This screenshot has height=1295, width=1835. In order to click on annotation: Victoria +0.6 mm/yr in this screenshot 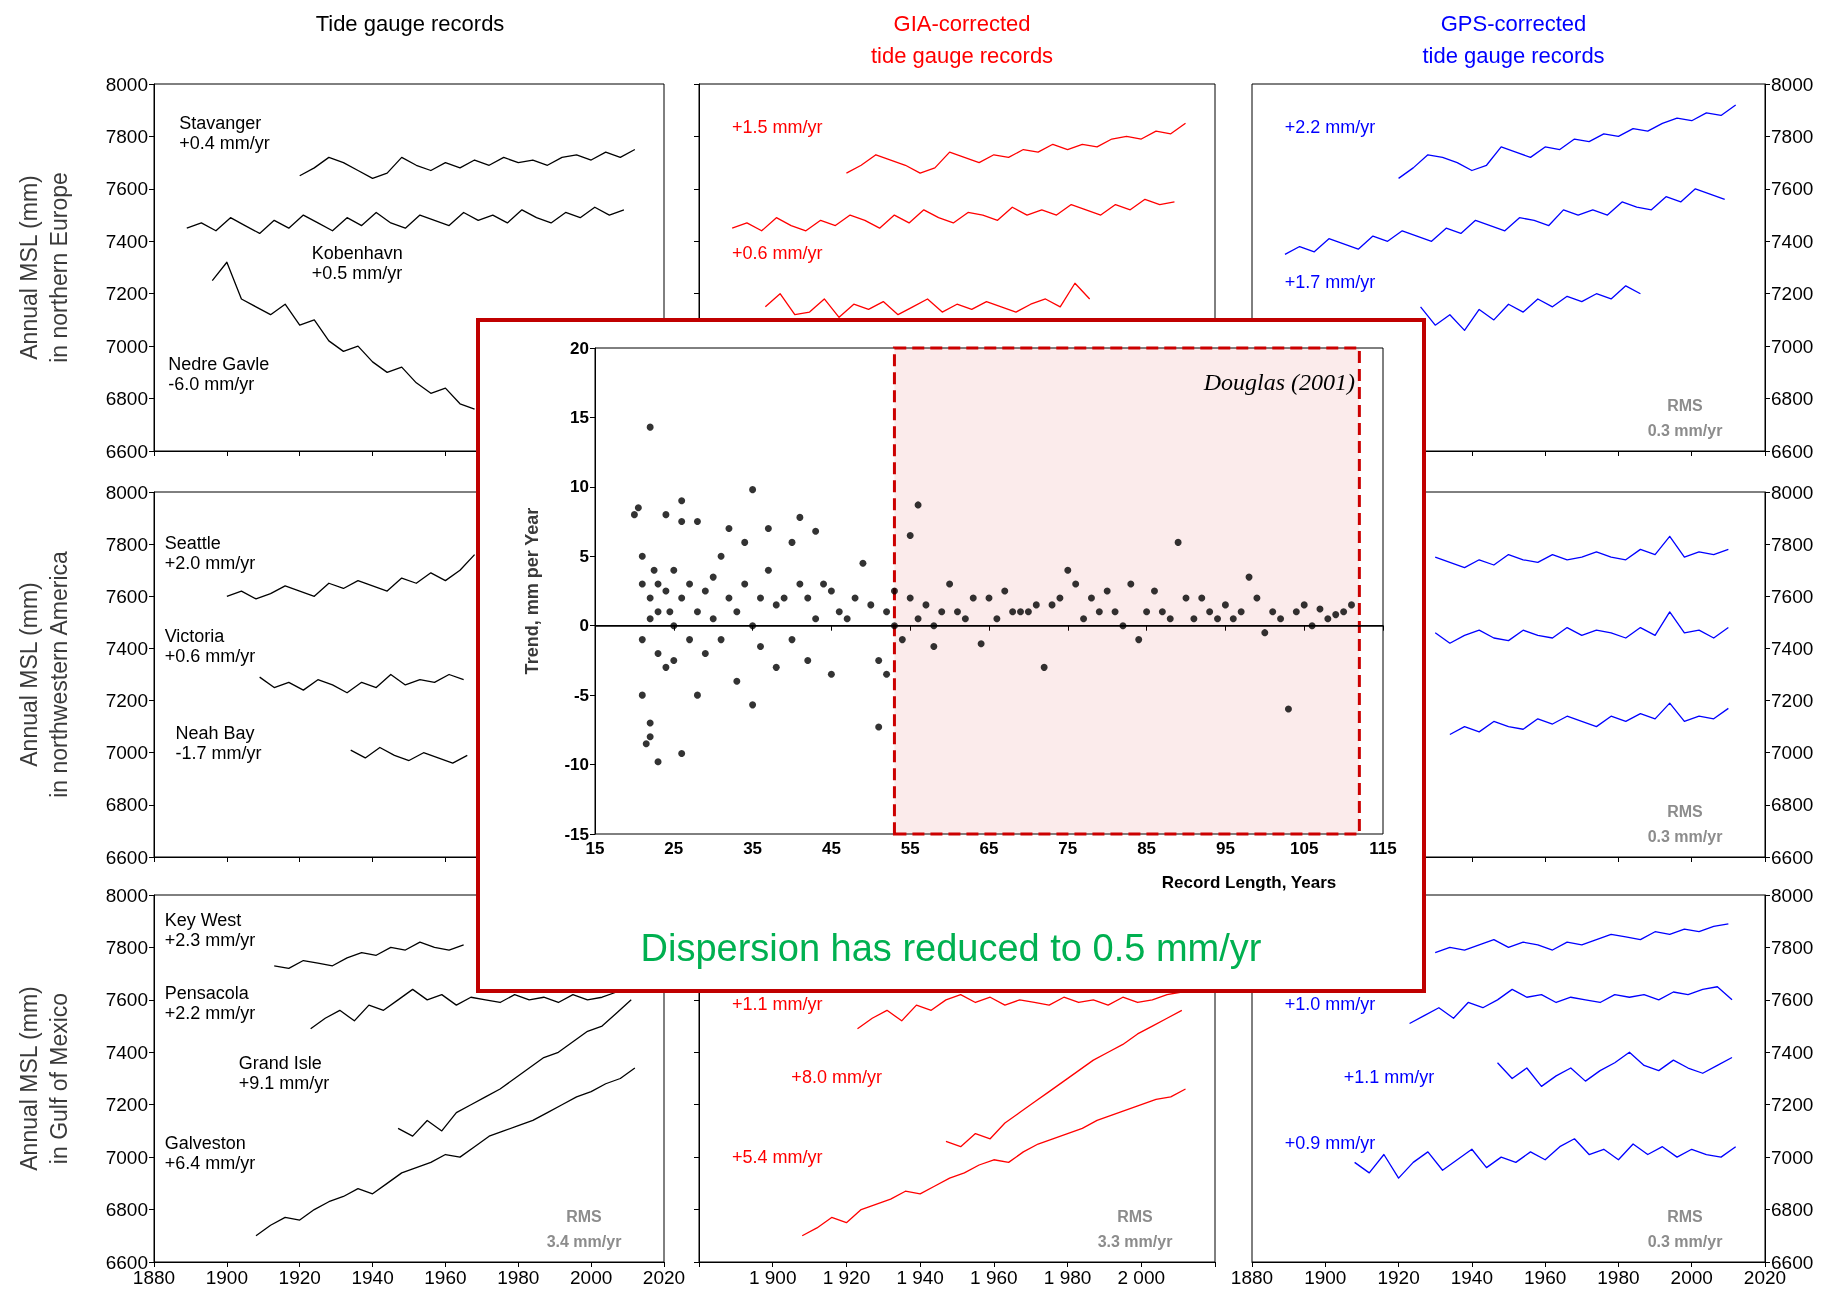, I will do `click(210, 645)`.